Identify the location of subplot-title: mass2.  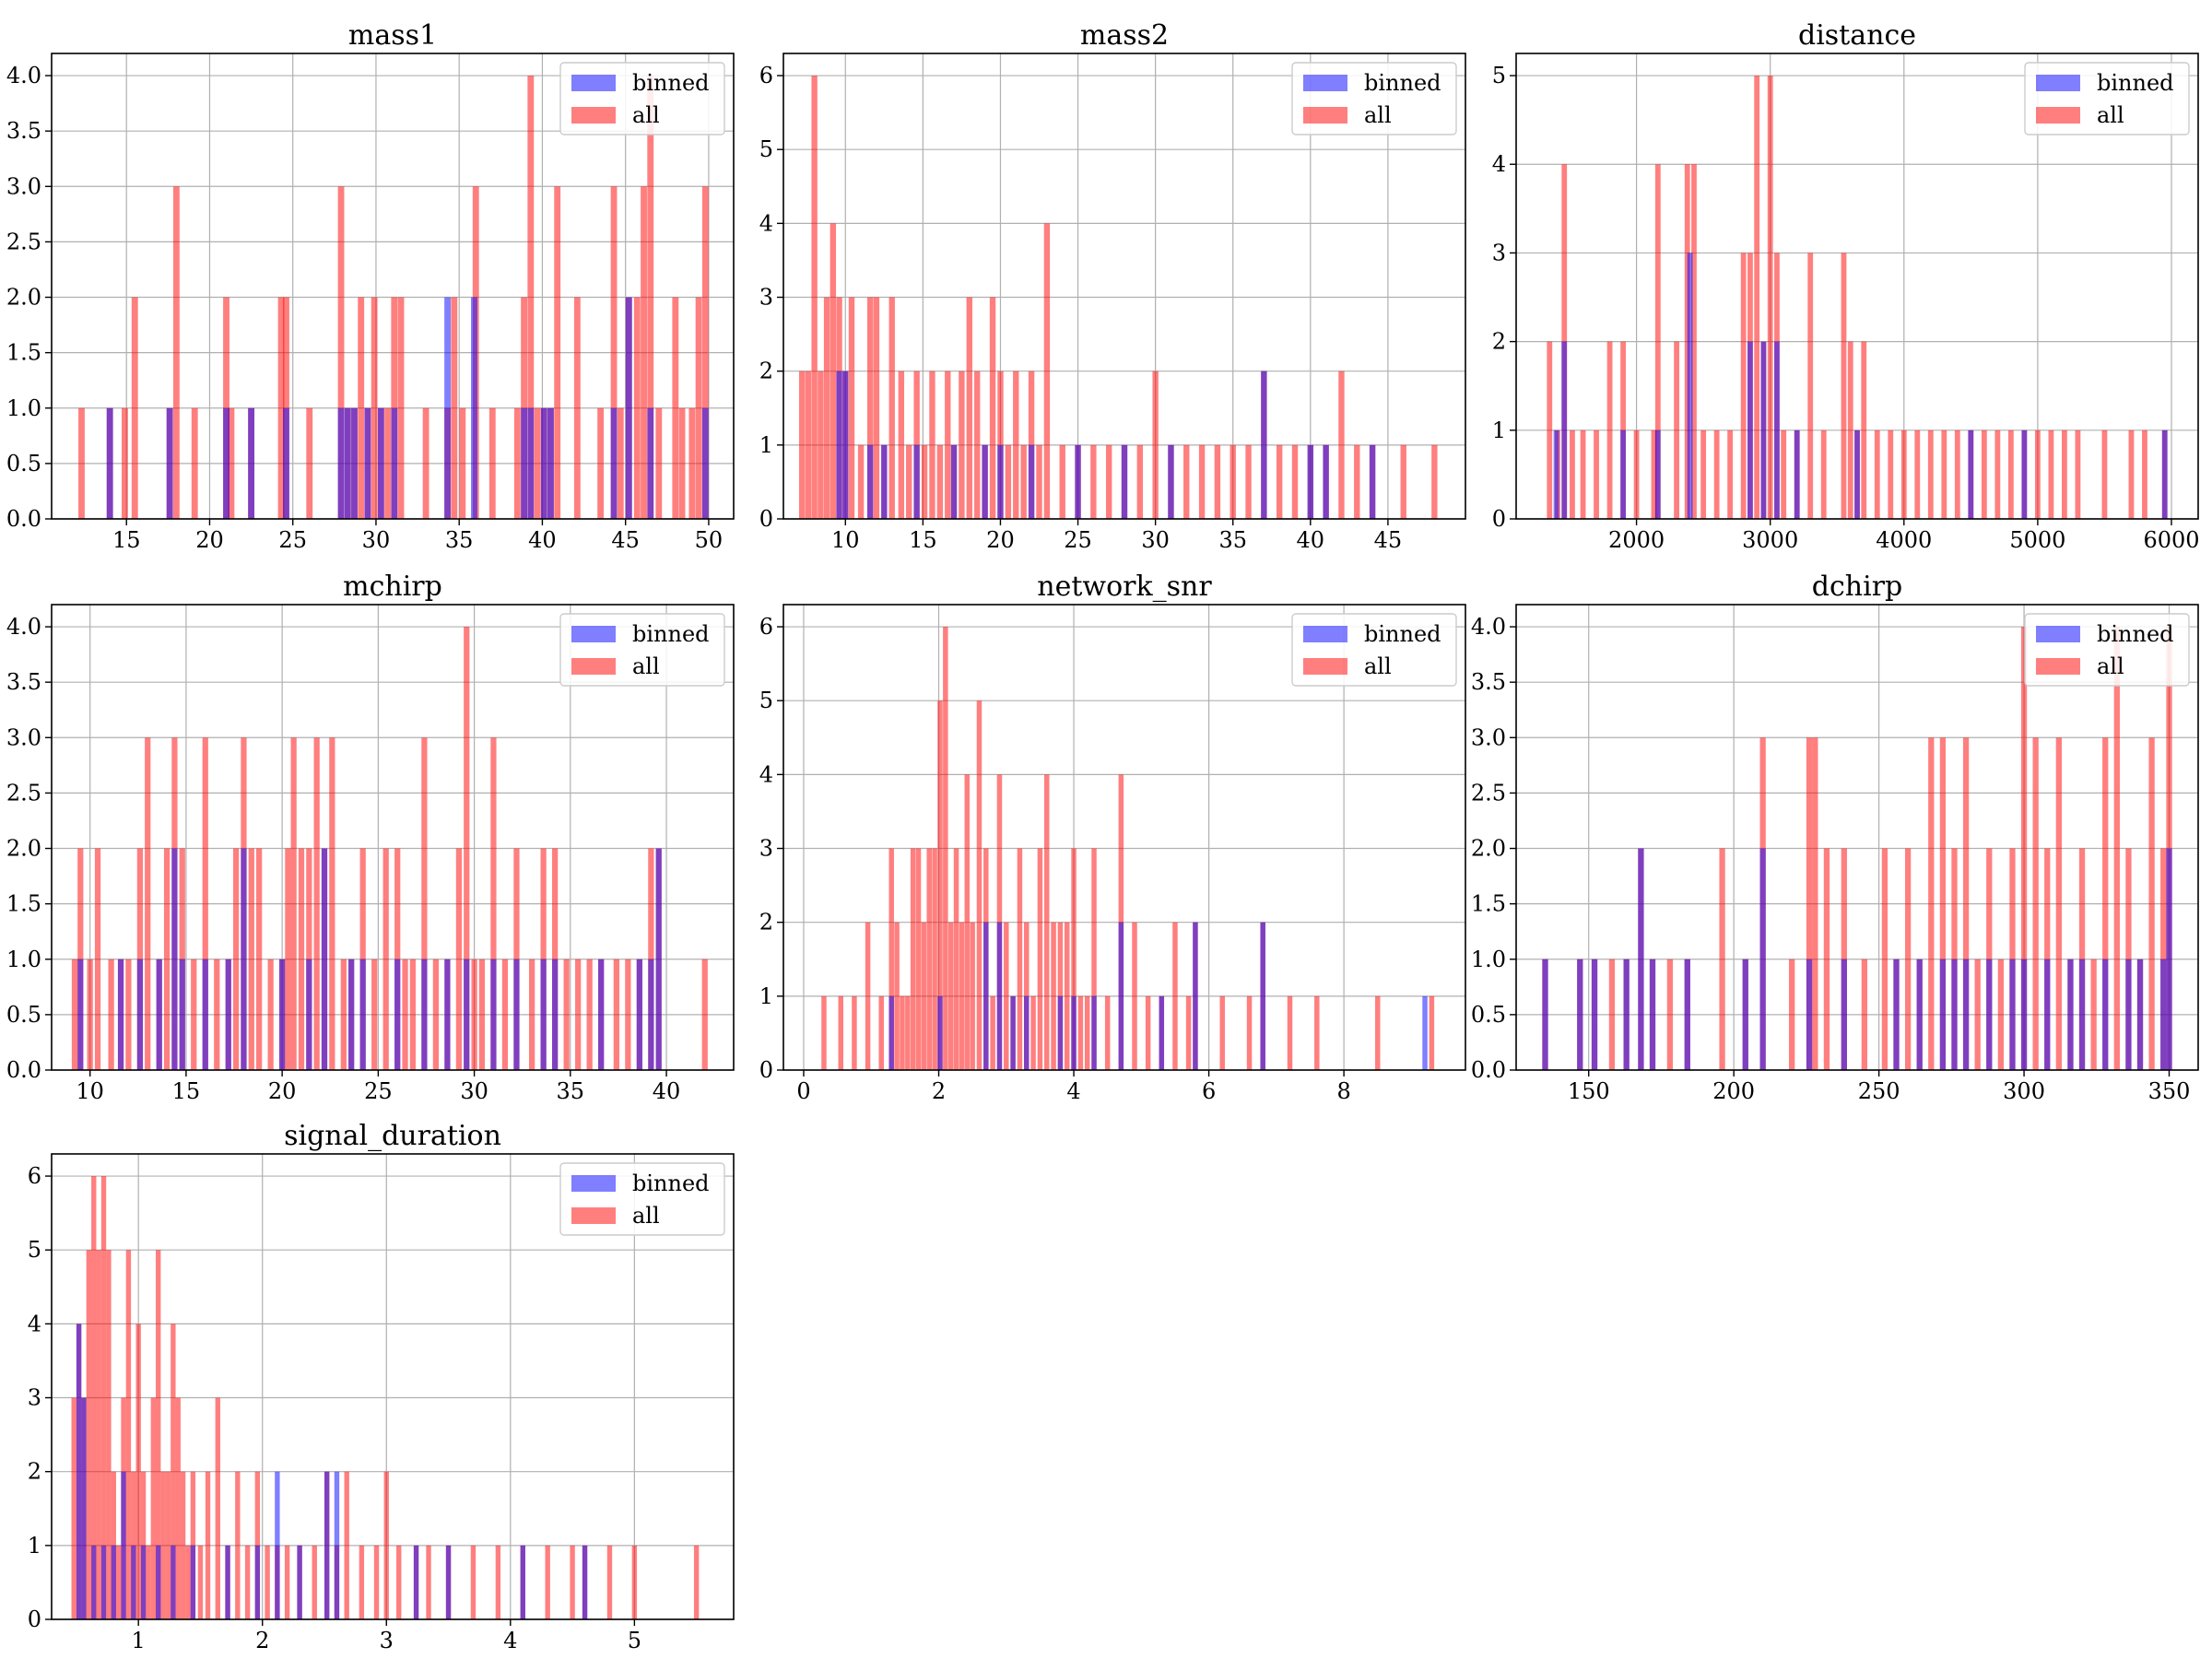
(1124, 35).